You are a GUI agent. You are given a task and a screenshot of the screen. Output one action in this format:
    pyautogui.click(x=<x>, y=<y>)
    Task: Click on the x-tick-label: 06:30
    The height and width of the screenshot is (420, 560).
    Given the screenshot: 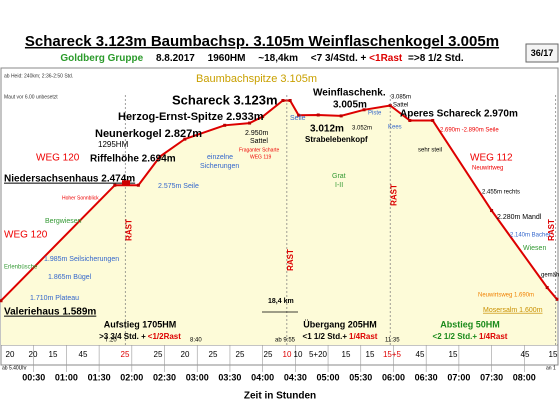 What is the action you would take?
    pyautogui.click(x=426, y=377)
    